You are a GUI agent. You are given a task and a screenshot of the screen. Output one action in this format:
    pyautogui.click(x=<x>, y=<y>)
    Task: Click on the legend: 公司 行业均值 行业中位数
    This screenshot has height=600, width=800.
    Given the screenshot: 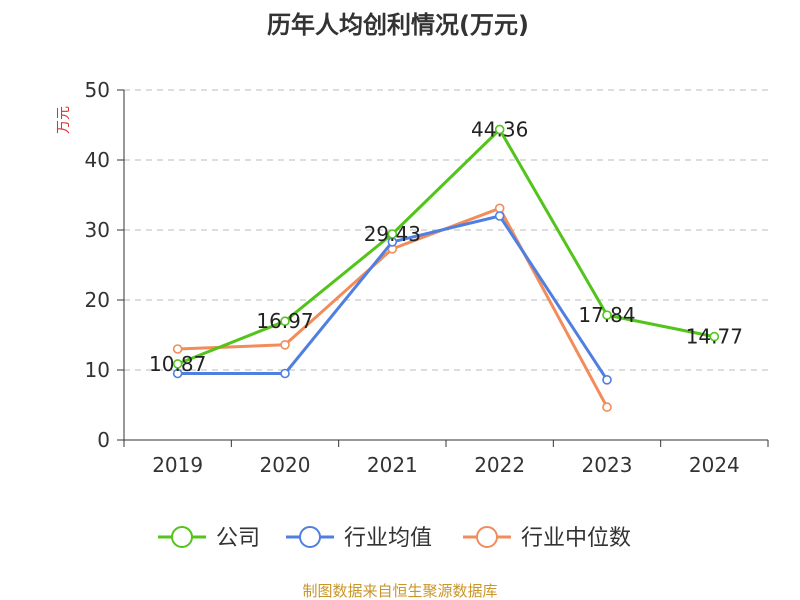 What is the action you would take?
    pyautogui.click(x=394, y=538)
    